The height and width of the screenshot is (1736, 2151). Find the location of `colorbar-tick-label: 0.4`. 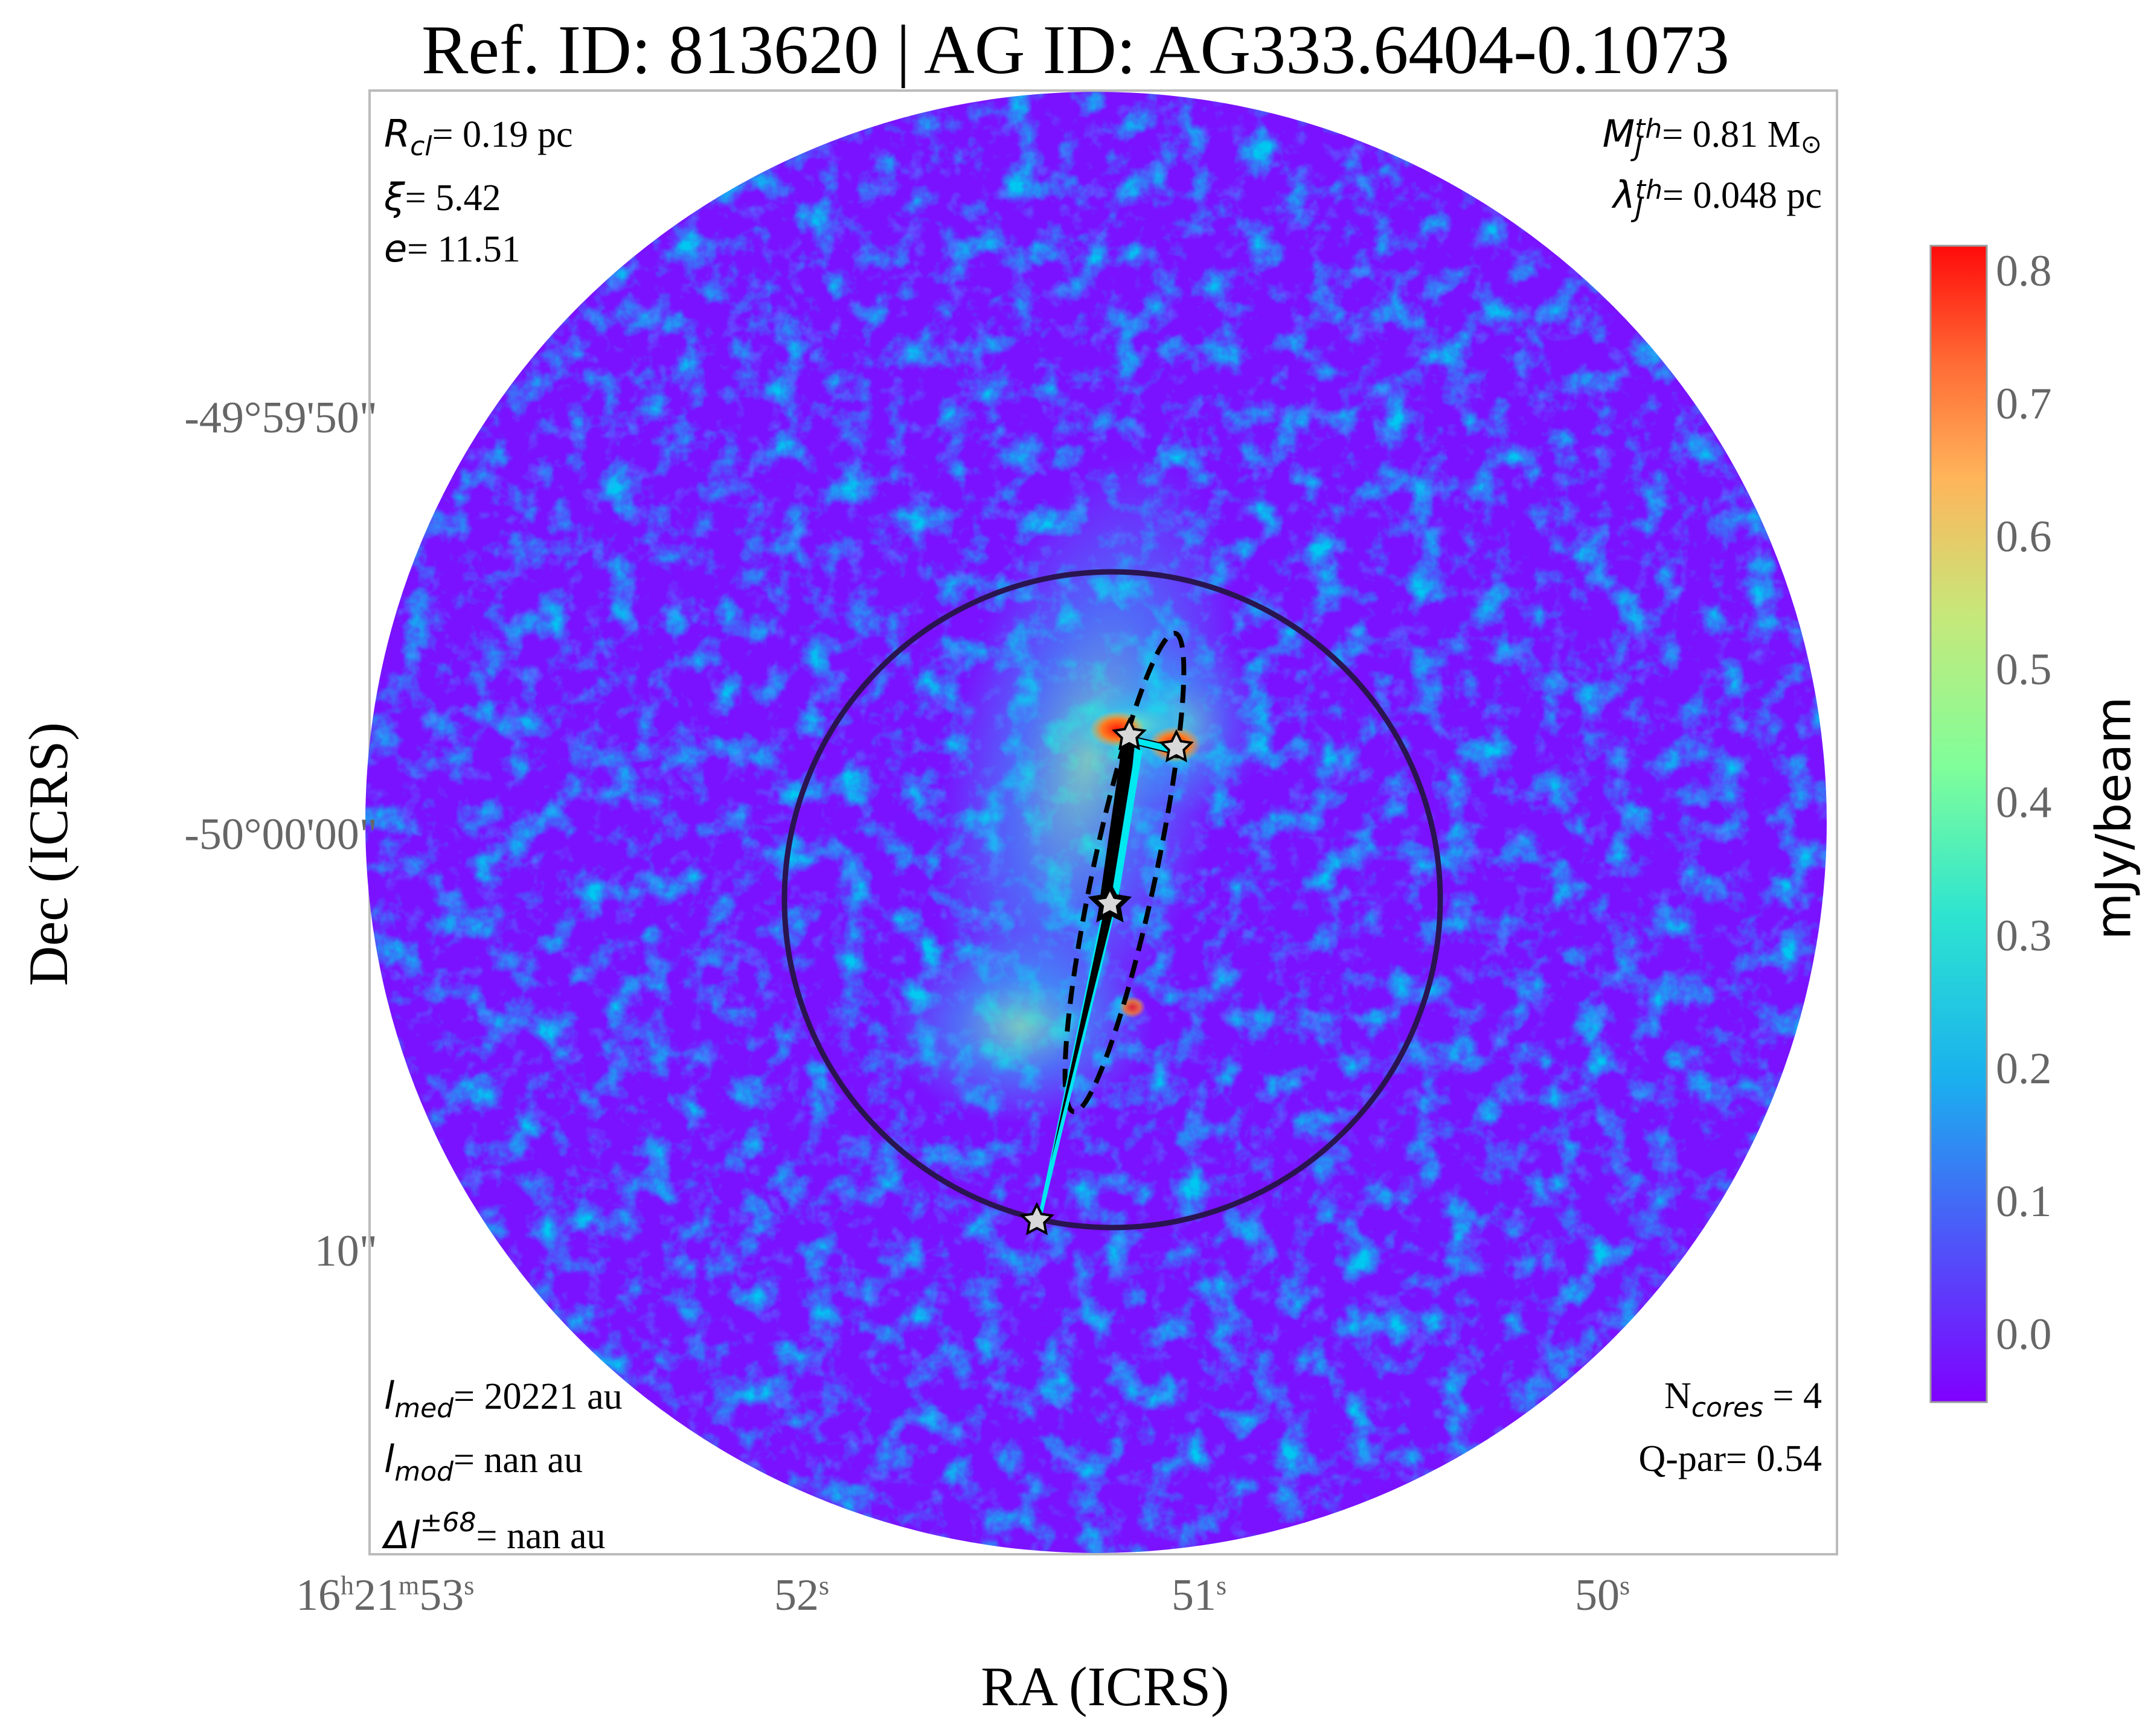

colorbar-tick-label: 0.4 is located at coordinates (2024, 803).